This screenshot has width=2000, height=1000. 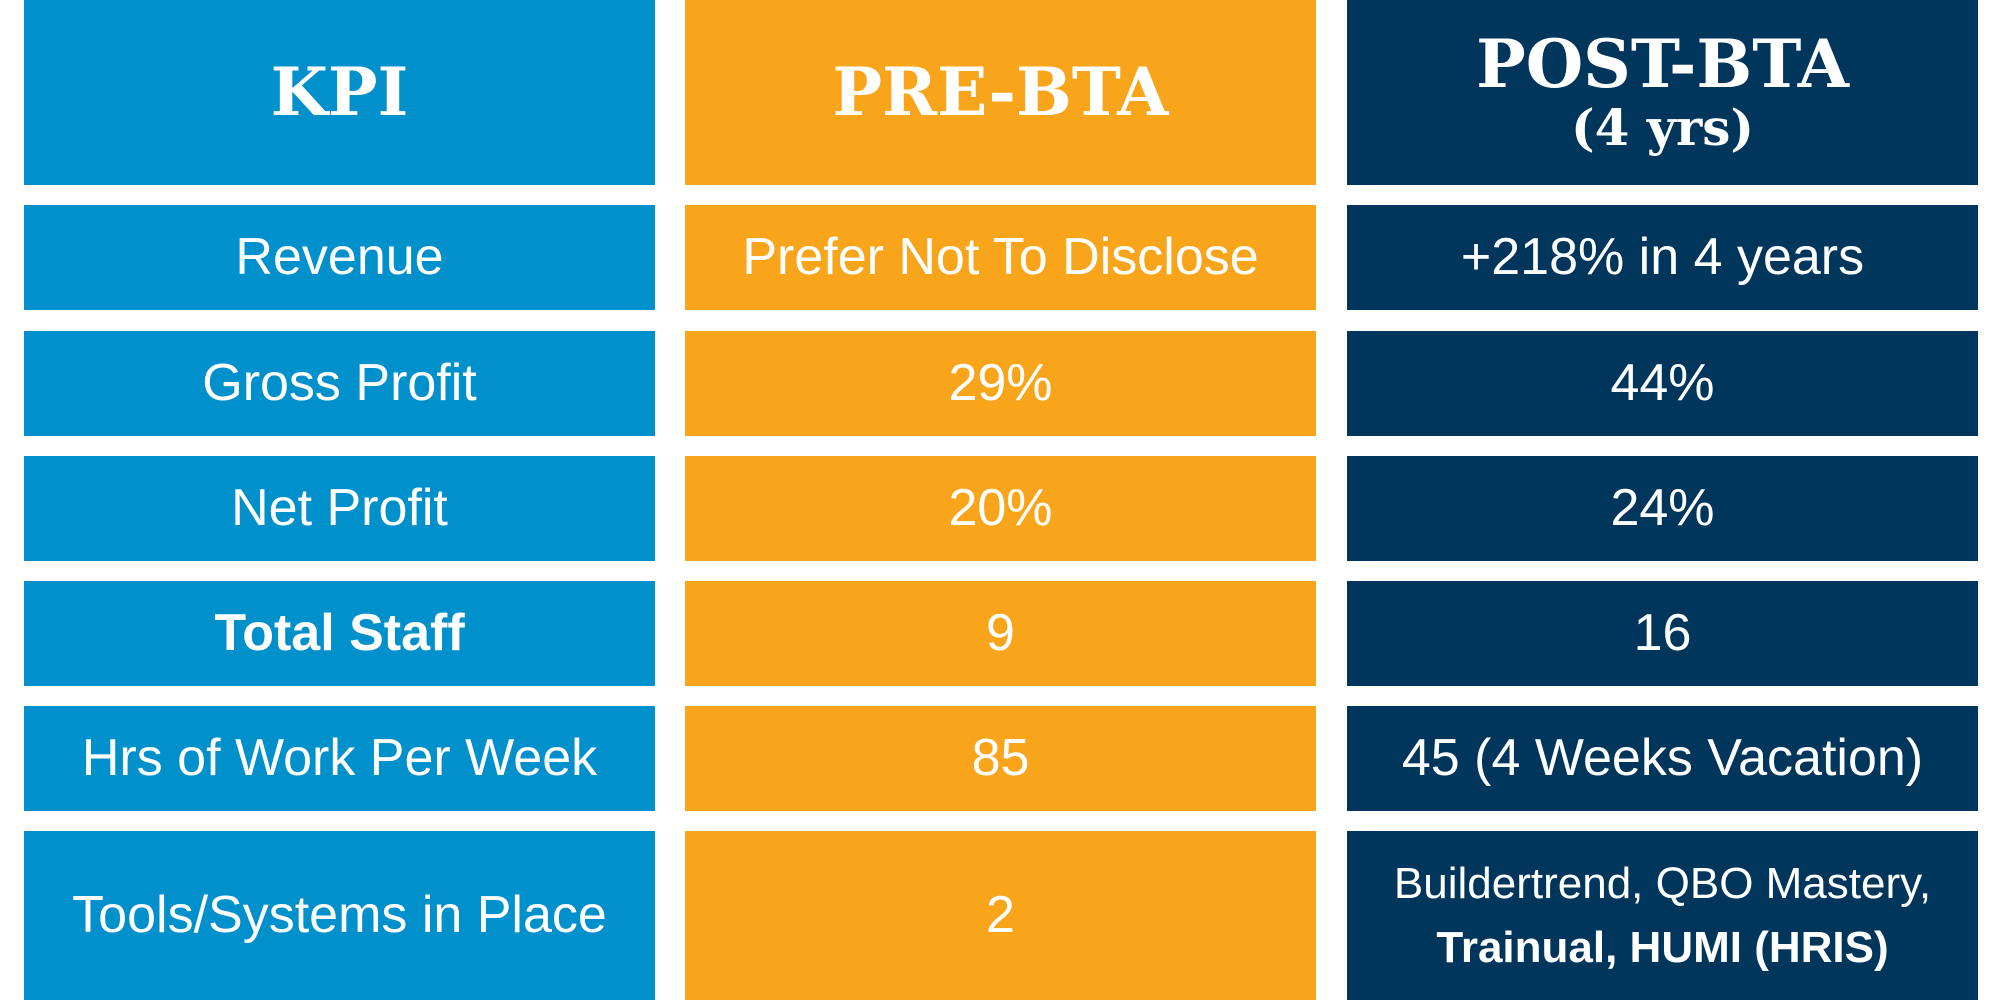 What do you see at coordinates (1662, 127) in the screenshot?
I see `header-post-bta-subtitle: (4 yrs)` at bounding box center [1662, 127].